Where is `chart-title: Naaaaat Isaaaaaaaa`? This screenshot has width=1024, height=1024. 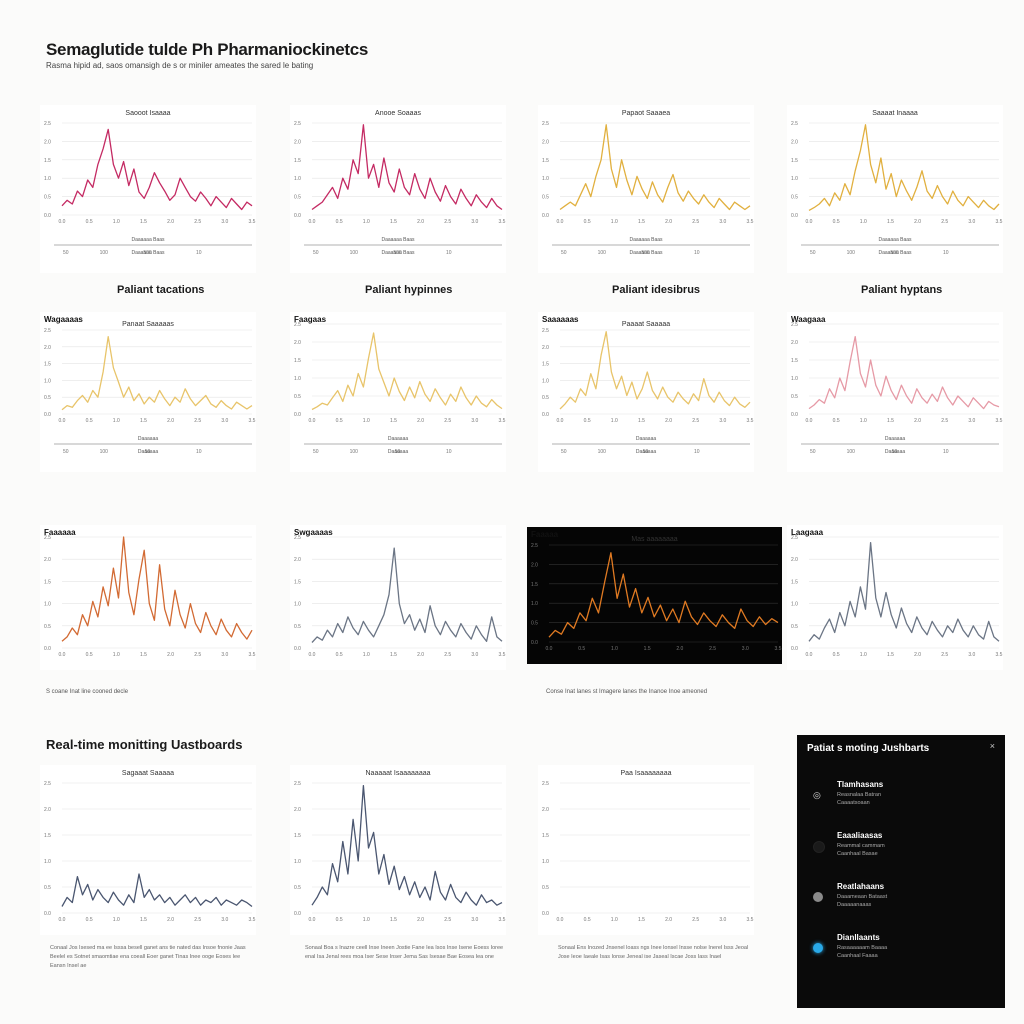 chart-title: Naaaaat Isaaaaaaaa is located at coordinates (398, 773).